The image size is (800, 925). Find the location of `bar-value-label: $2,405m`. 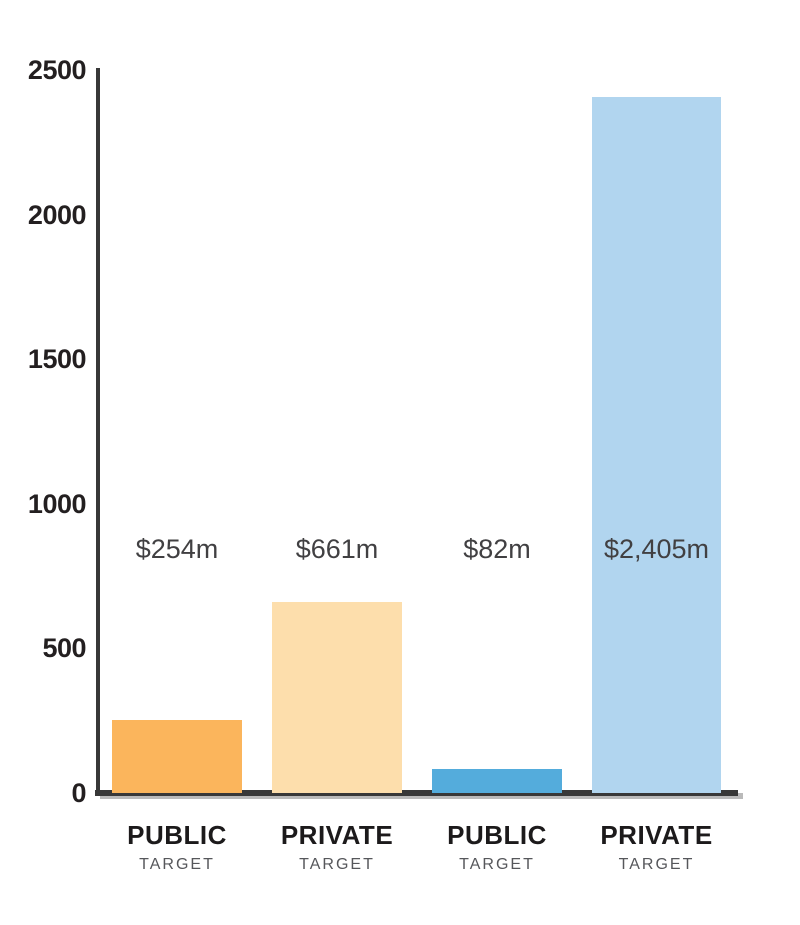

bar-value-label: $2,405m is located at coordinates (656, 549).